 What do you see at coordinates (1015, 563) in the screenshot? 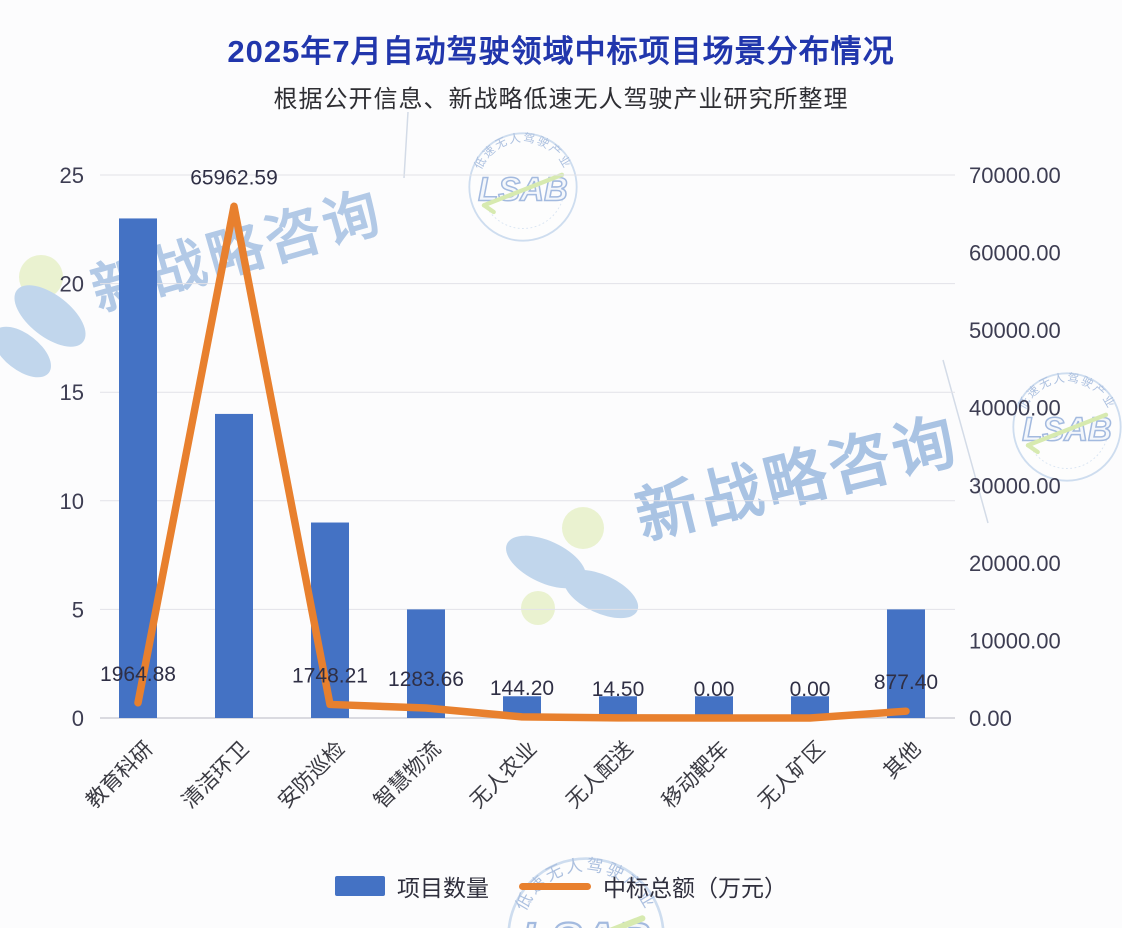
I see `right-axis-tick: 20000.00` at bounding box center [1015, 563].